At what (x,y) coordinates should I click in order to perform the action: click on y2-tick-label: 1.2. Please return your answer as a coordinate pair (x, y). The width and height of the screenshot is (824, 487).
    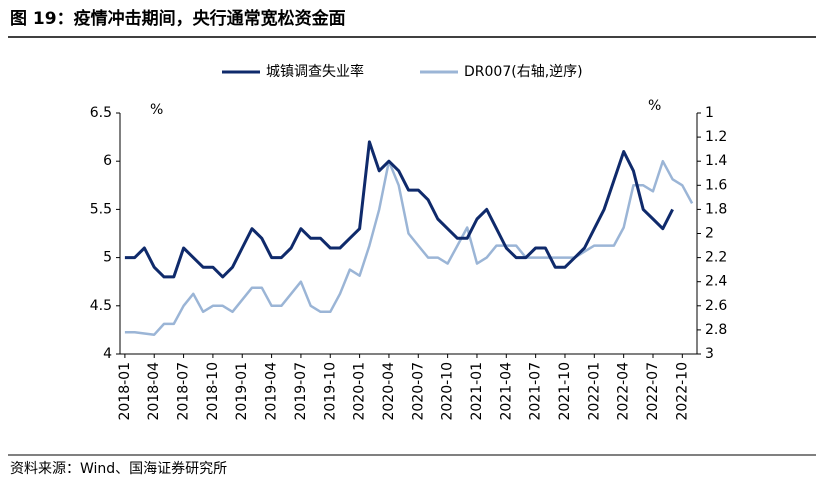
    Looking at the image, I should click on (716, 137).